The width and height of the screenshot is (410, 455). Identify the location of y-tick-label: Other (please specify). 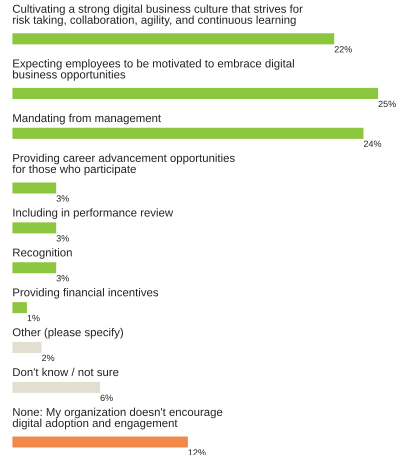
(67, 333).